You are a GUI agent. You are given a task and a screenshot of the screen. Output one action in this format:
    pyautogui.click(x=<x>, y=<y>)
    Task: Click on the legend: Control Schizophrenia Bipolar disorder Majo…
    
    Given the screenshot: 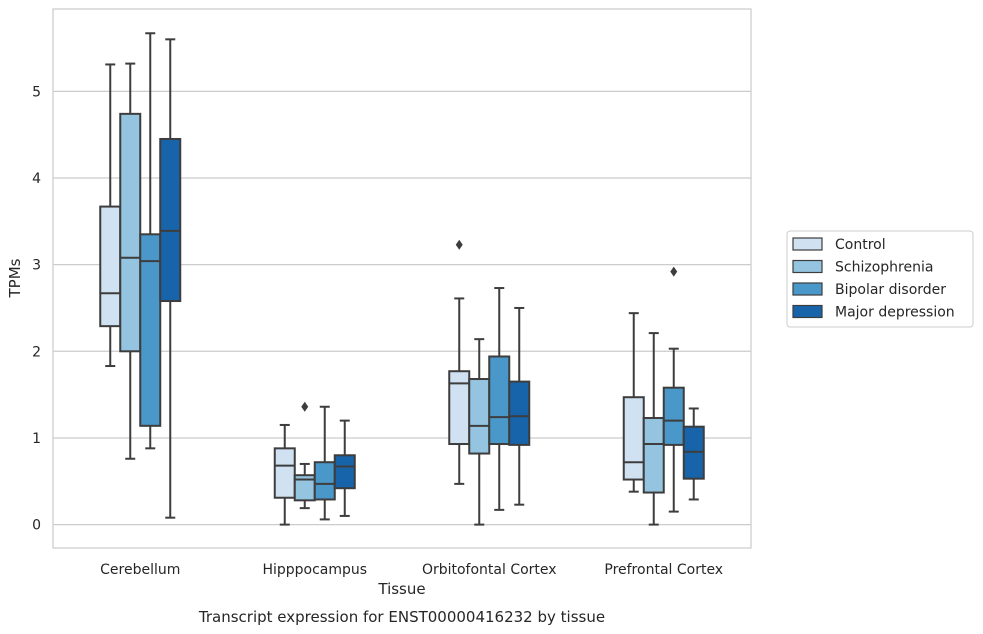 What is the action you would take?
    pyautogui.click(x=880, y=279)
    